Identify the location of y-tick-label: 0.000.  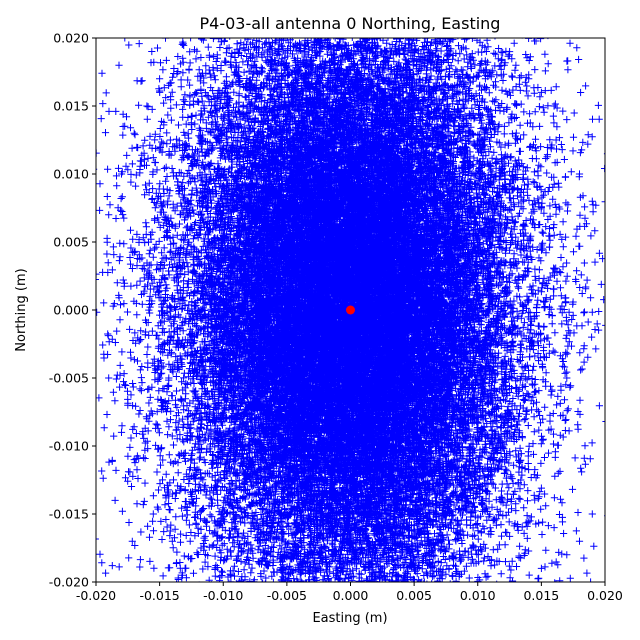
(71, 310).